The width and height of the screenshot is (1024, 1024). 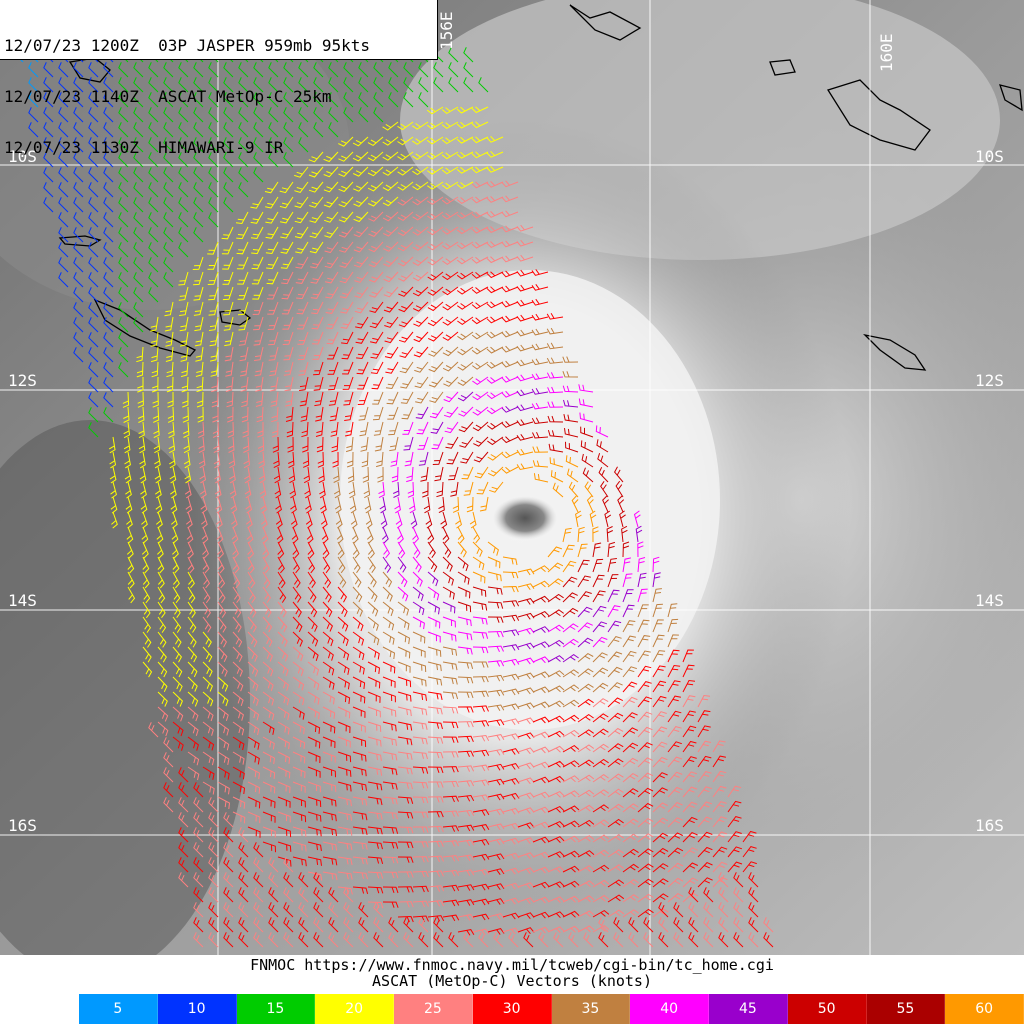 I want to click on coastline-vanuatu-north, so click(x=879, y=115).